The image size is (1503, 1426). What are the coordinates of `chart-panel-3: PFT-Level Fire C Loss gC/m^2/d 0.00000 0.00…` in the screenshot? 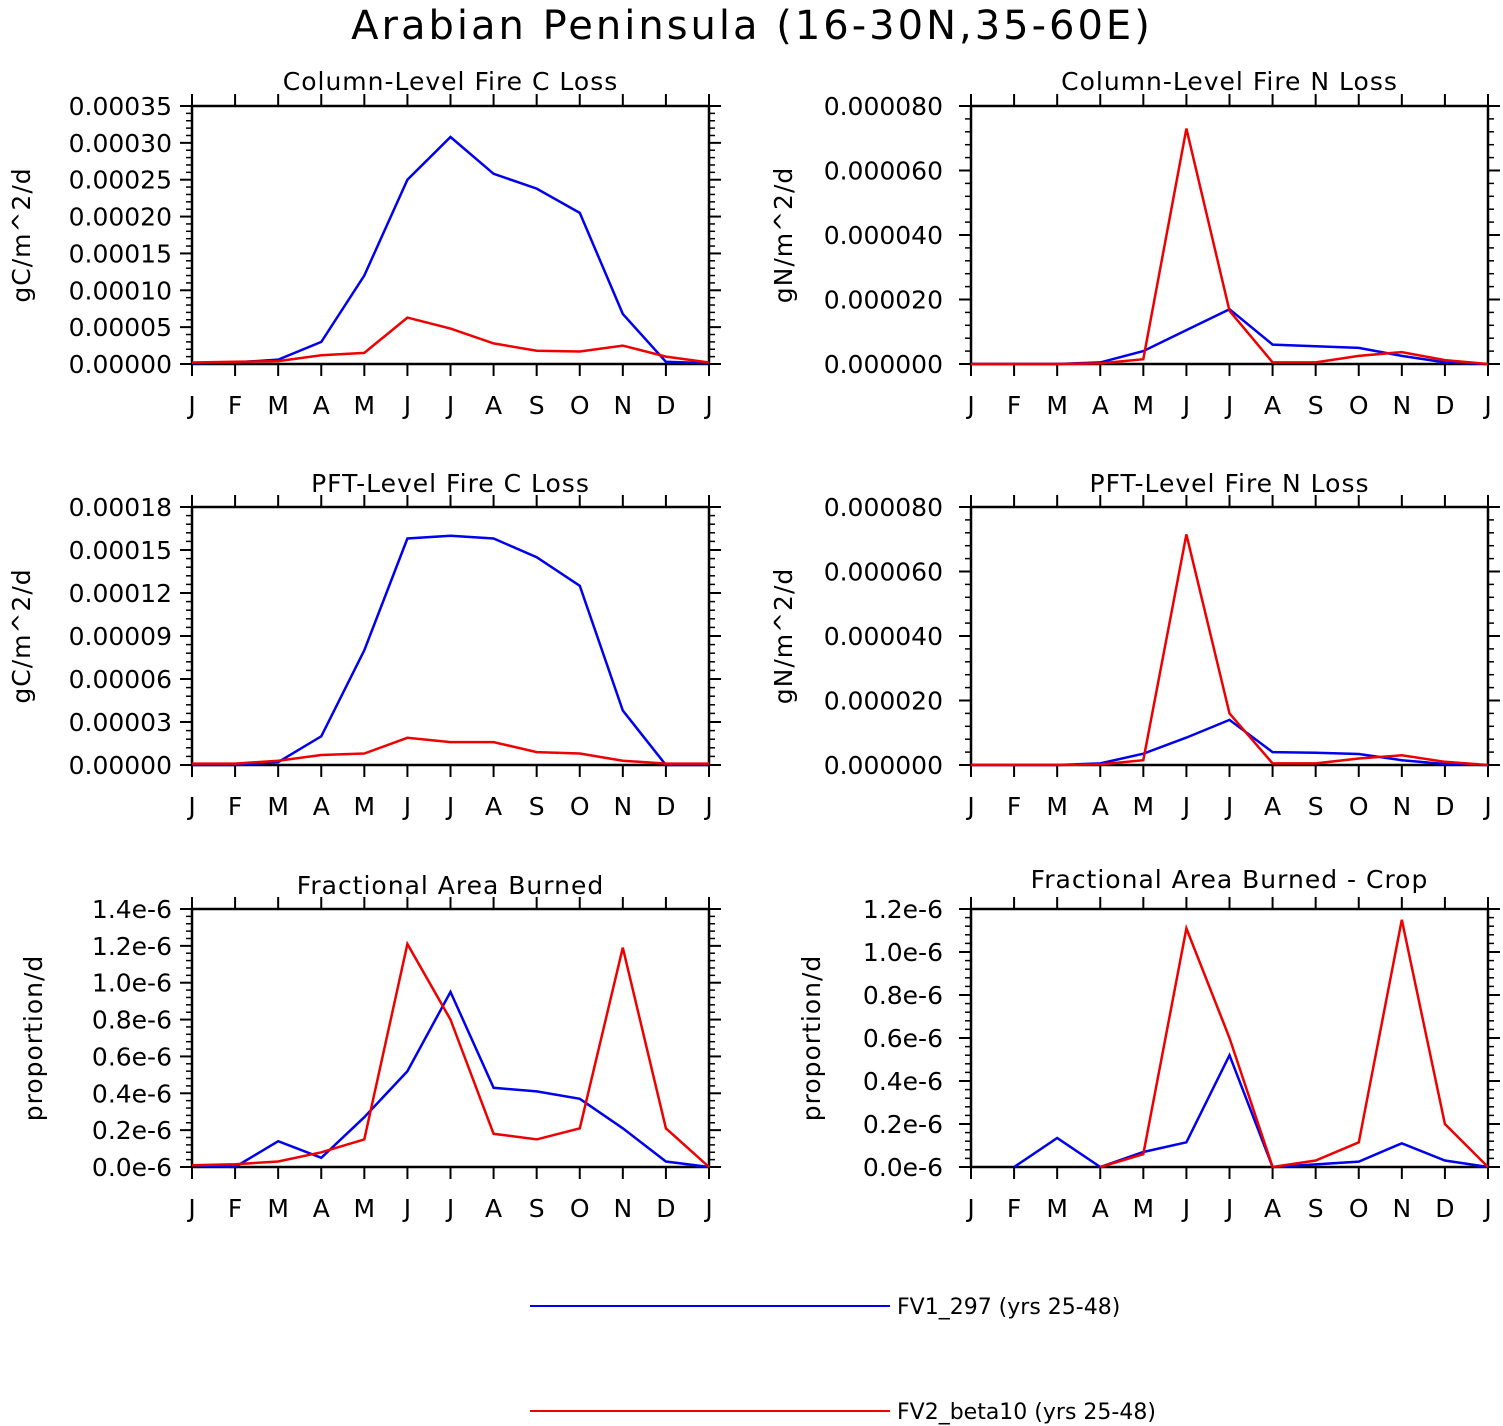 It's located at (364, 645).